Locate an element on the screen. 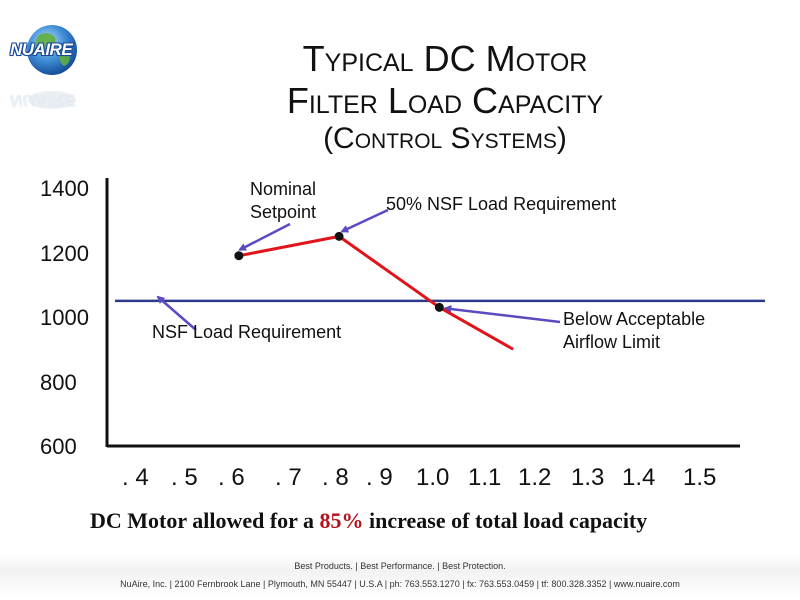 The width and height of the screenshot is (800, 600). nuaire-logo: NUAIRE NUAIRE is located at coordinates (51, 62).